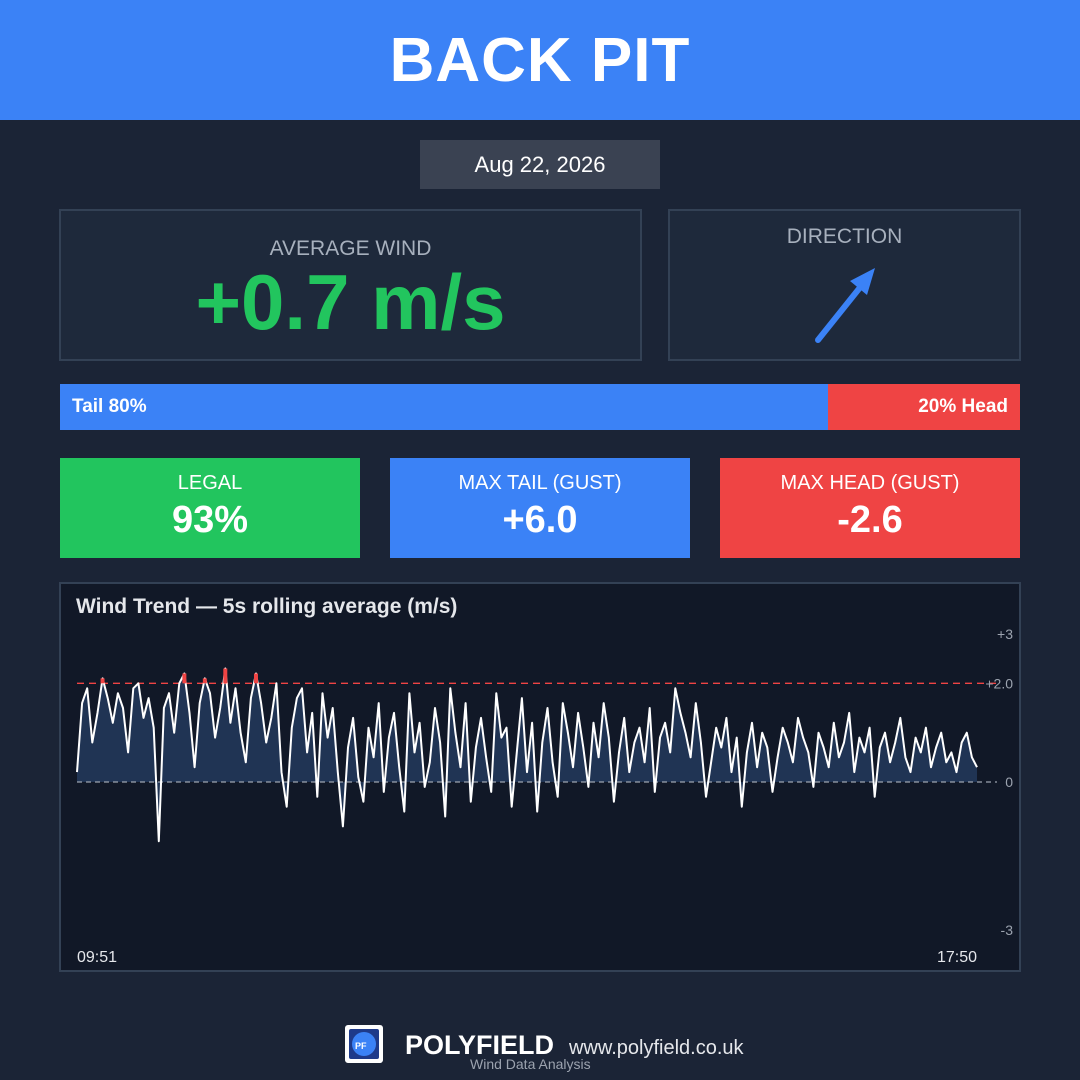 The width and height of the screenshot is (1080, 1080). I want to click on tail-head-split-bar: Tail 80% 20% Head, so click(540, 407).